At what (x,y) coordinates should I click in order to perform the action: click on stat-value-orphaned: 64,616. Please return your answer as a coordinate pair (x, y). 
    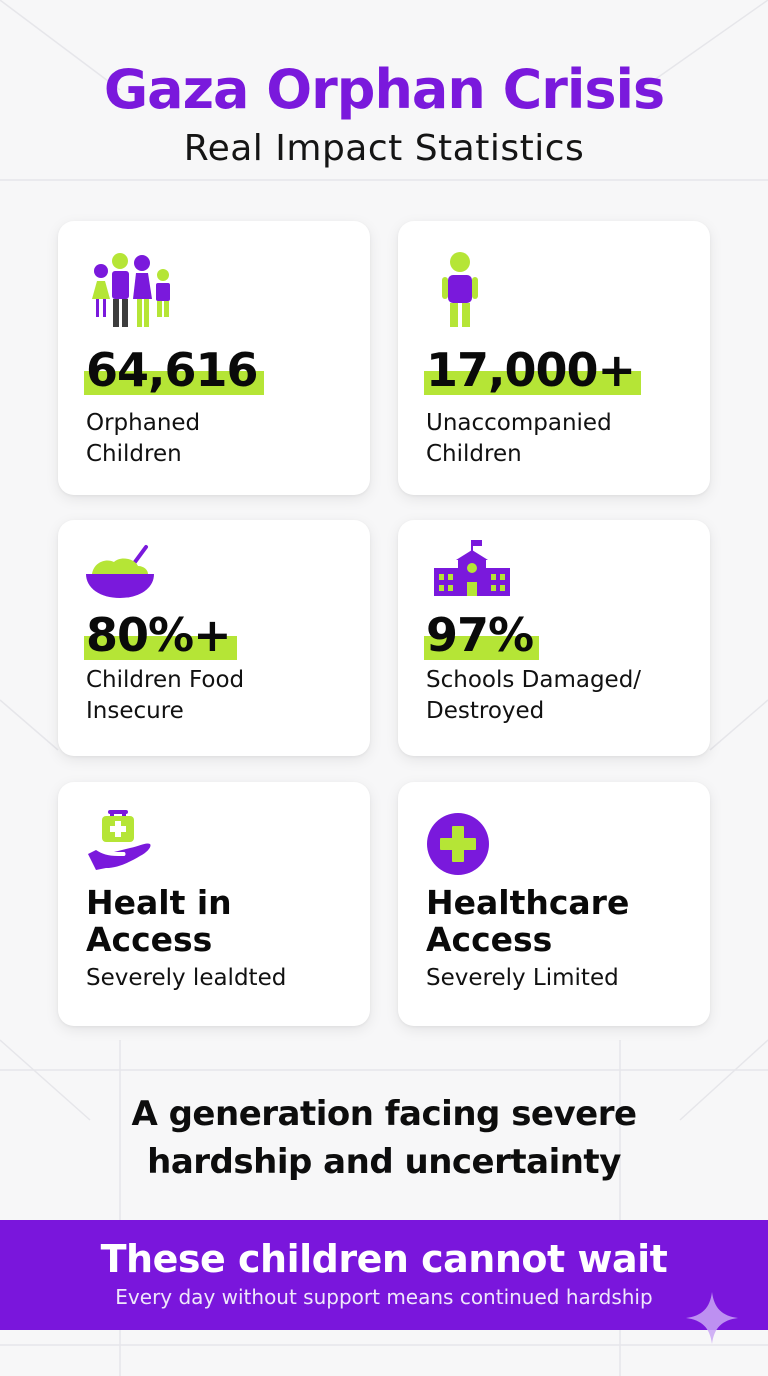
    Looking at the image, I should click on (174, 370).